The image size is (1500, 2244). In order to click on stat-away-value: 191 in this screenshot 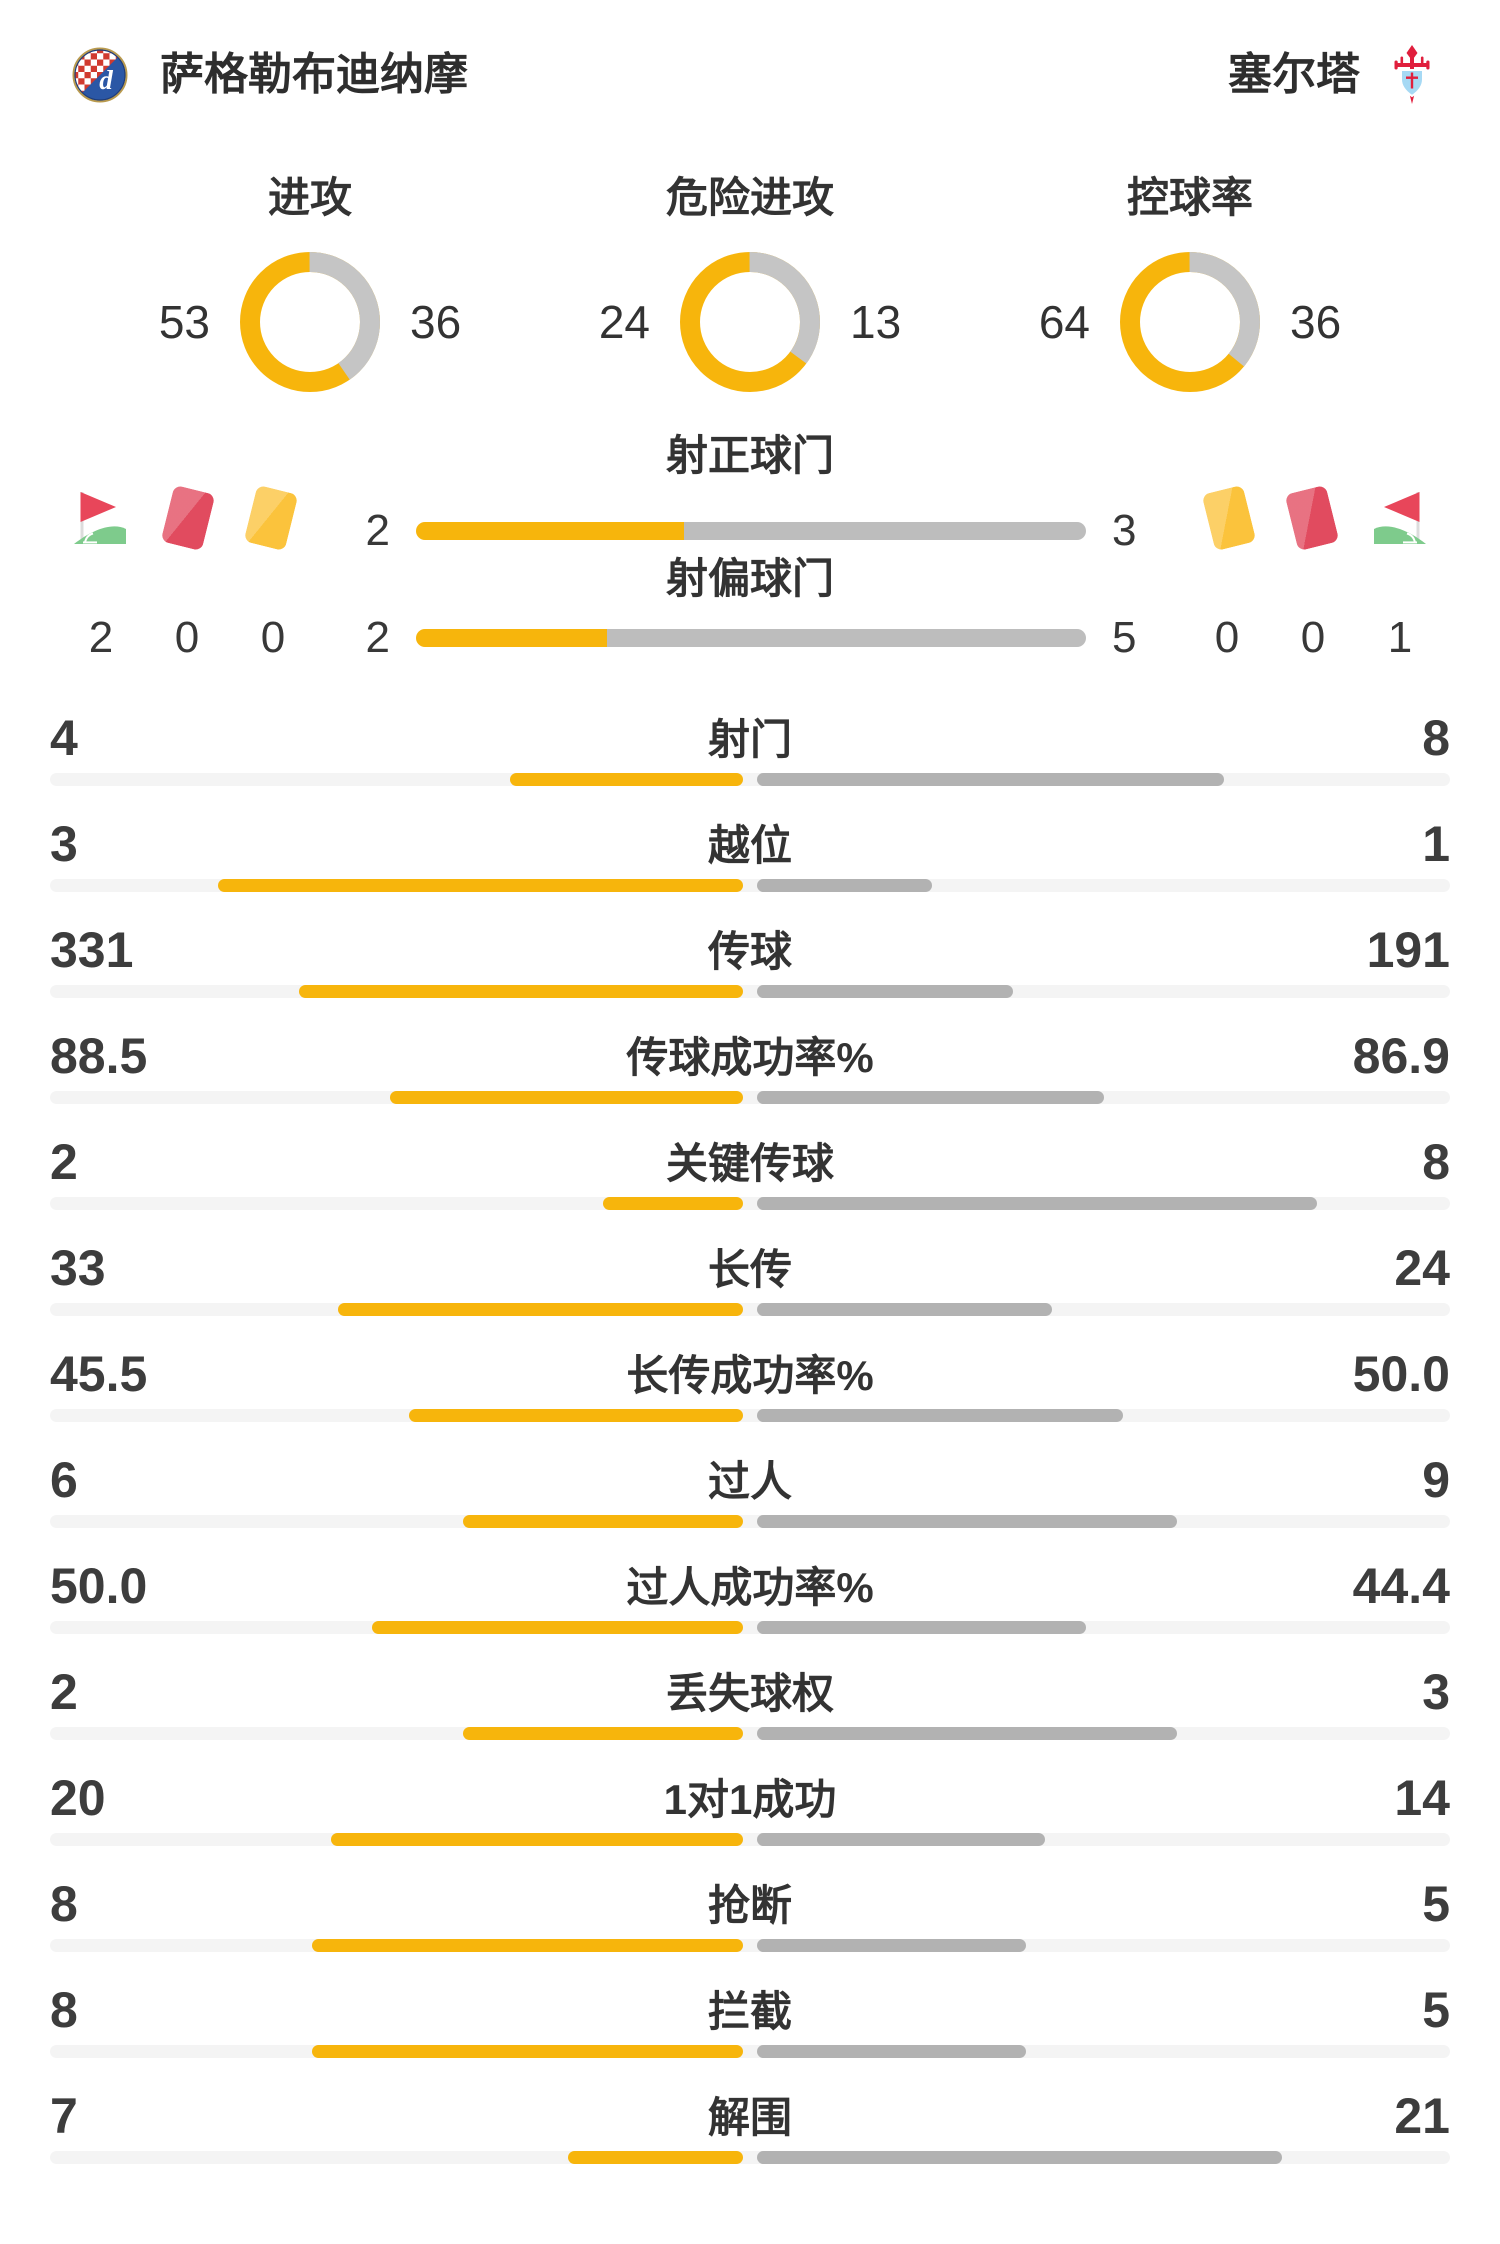, I will do `click(1408, 950)`.